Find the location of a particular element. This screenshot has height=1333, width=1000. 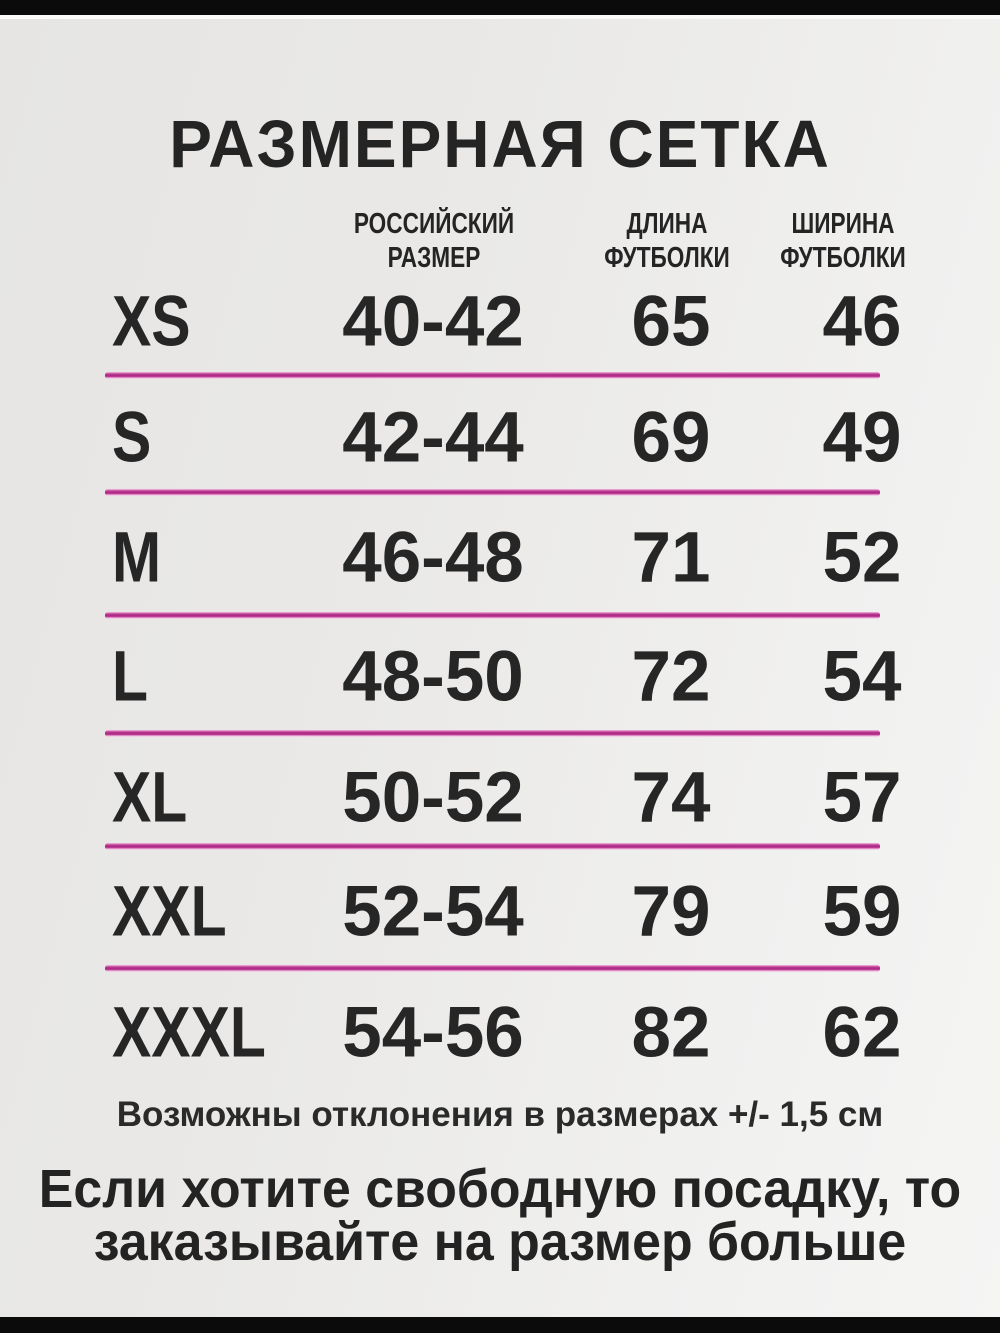

page-title: РАЗМЕРНАЯ СЕТКА is located at coordinates (500, 144).